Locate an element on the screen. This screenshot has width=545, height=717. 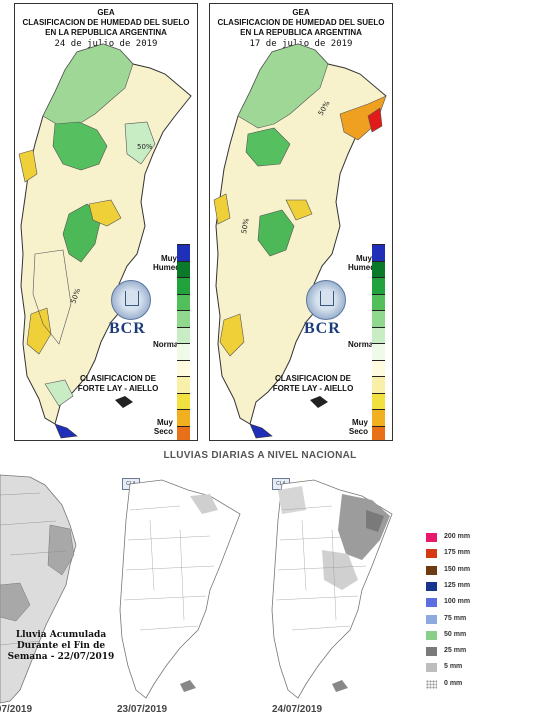
legend-label: 50 mm is located at coordinates (455, 634).